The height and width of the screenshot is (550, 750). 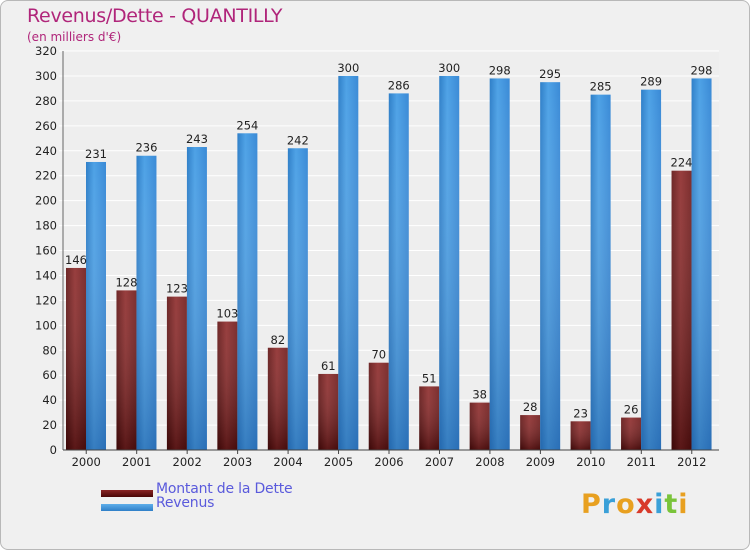 I want to click on logo-letter: o, so click(x=626, y=504).